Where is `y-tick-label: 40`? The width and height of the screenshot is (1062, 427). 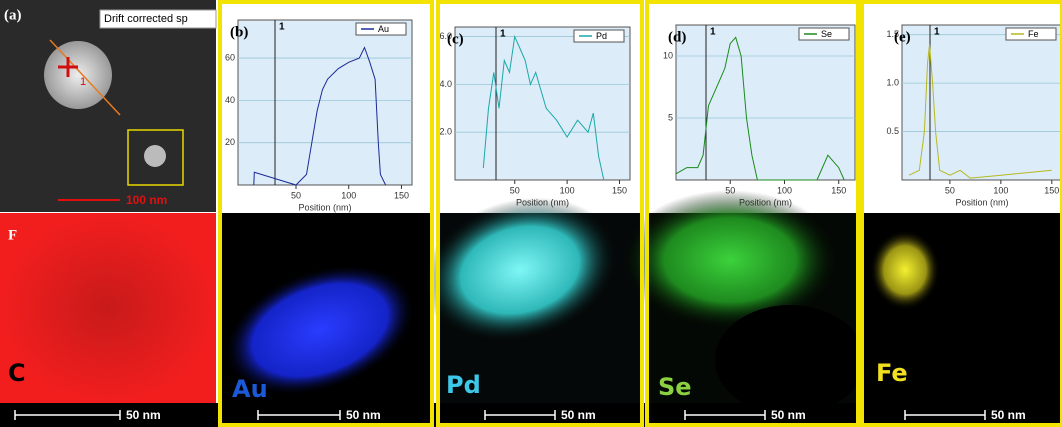
y-tick-label: 40 is located at coordinates (230, 100).